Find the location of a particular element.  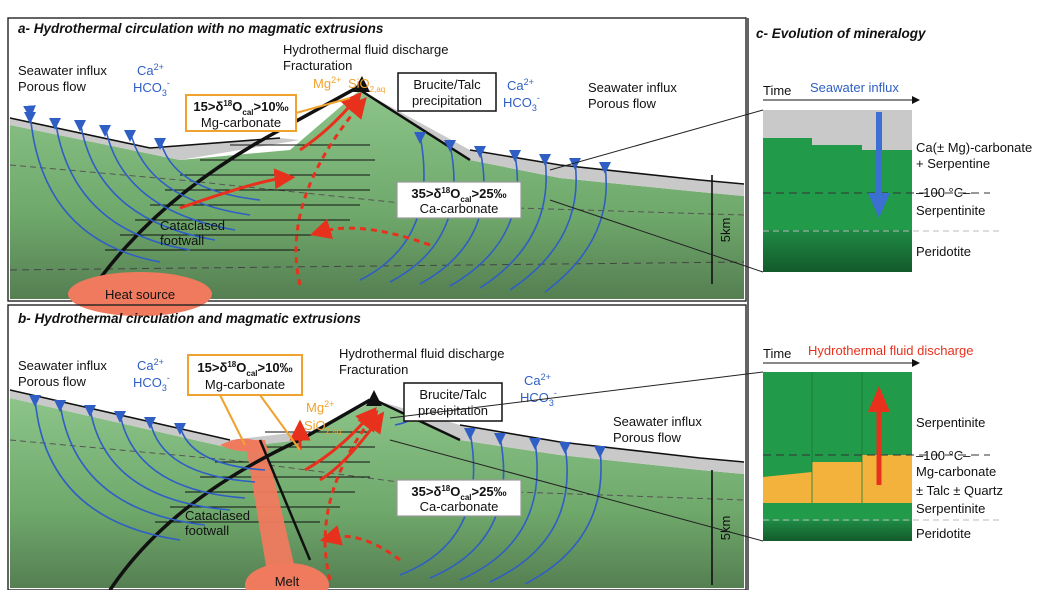

panel-c-bottom-discharge-arrowhead is located at coordinates (879, 399).